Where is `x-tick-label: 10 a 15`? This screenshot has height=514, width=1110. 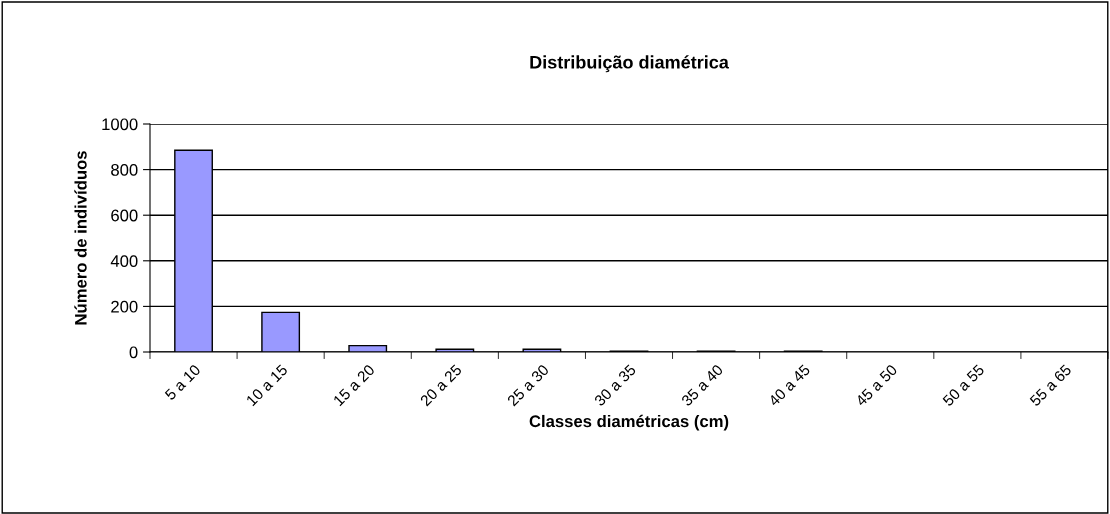 x-tick-label: 10 a 15 is located at coordinates (267, 385).